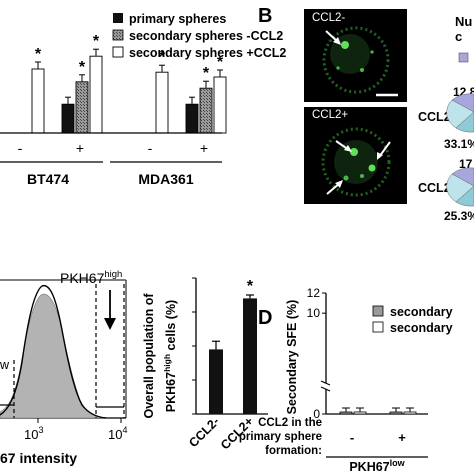 Image resolution: width=474 pixels, height=474 pixels. Describe the element at coordinates (48, 179) in the screenshot. I see `panel-a-group-label-1: BT474` at that location.